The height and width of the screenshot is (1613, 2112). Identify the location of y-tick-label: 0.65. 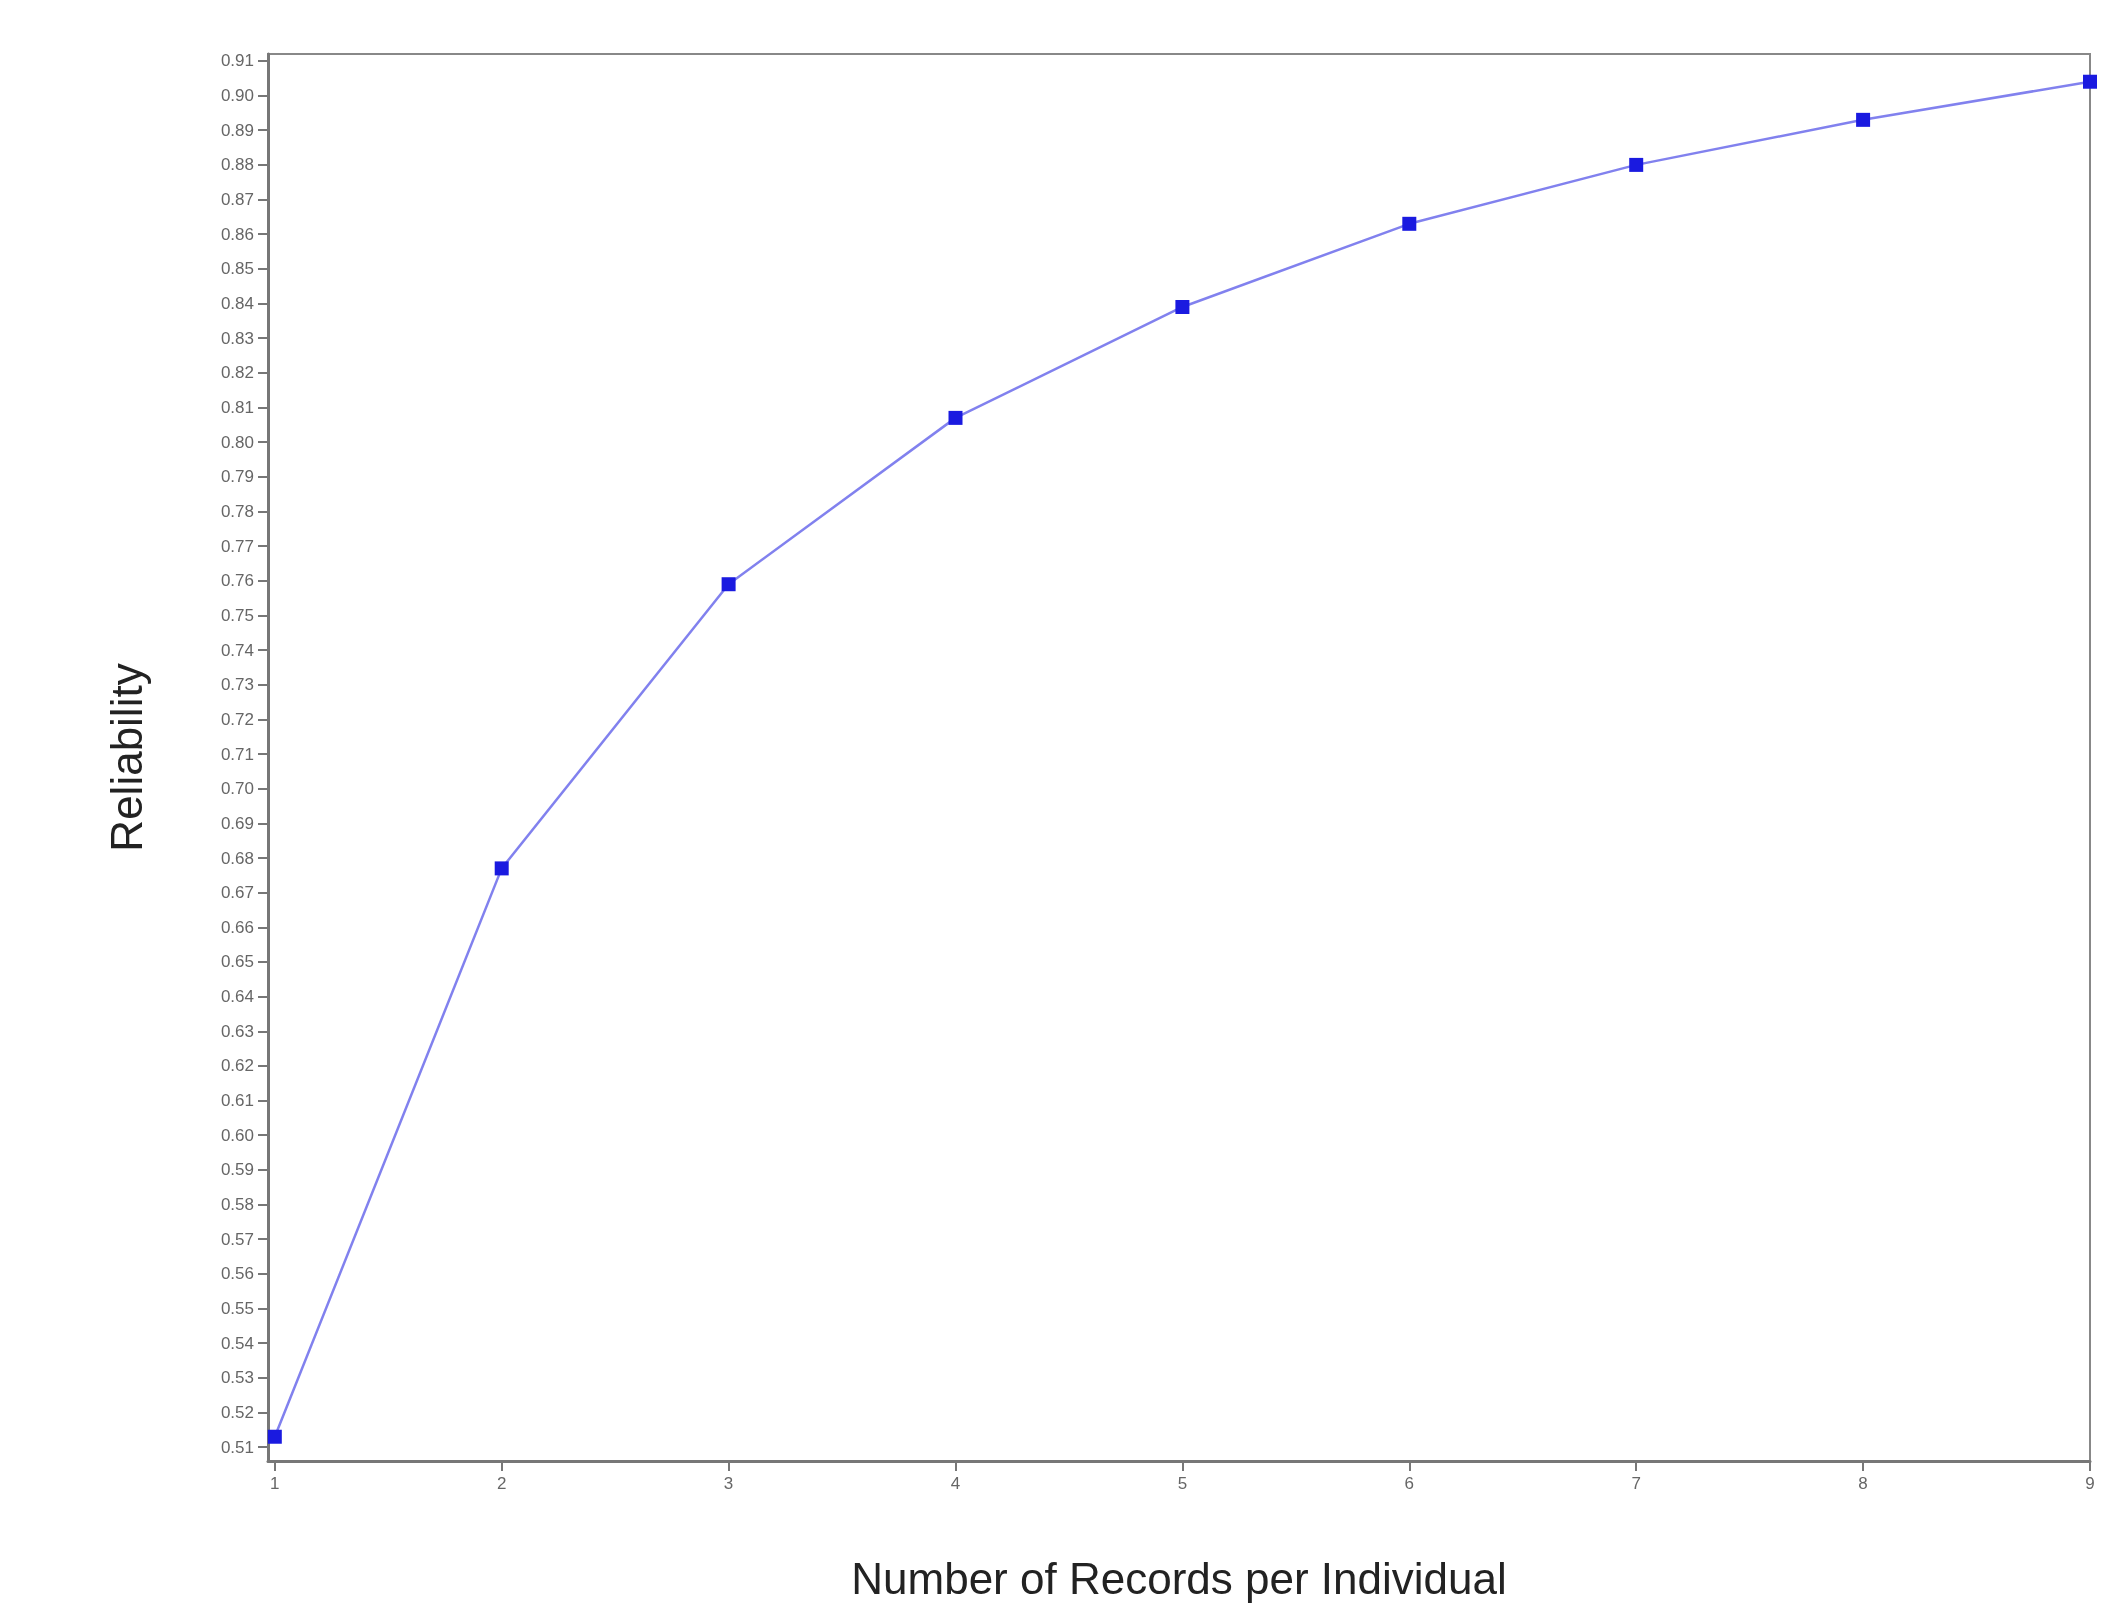
(237, 962).